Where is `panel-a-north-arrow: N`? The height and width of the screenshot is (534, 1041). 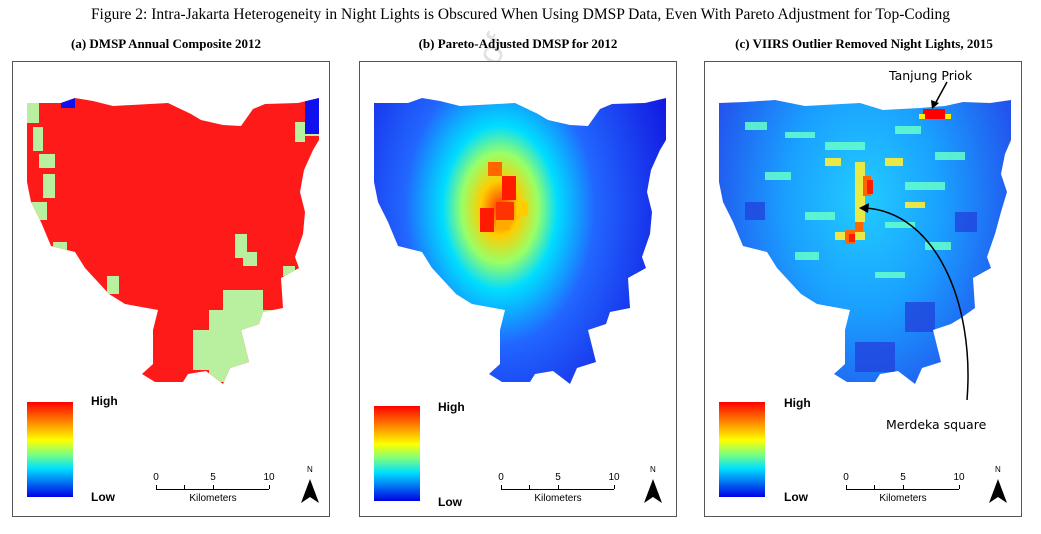 panel-a-north-arrow: N is located at coordinates (311, 486).